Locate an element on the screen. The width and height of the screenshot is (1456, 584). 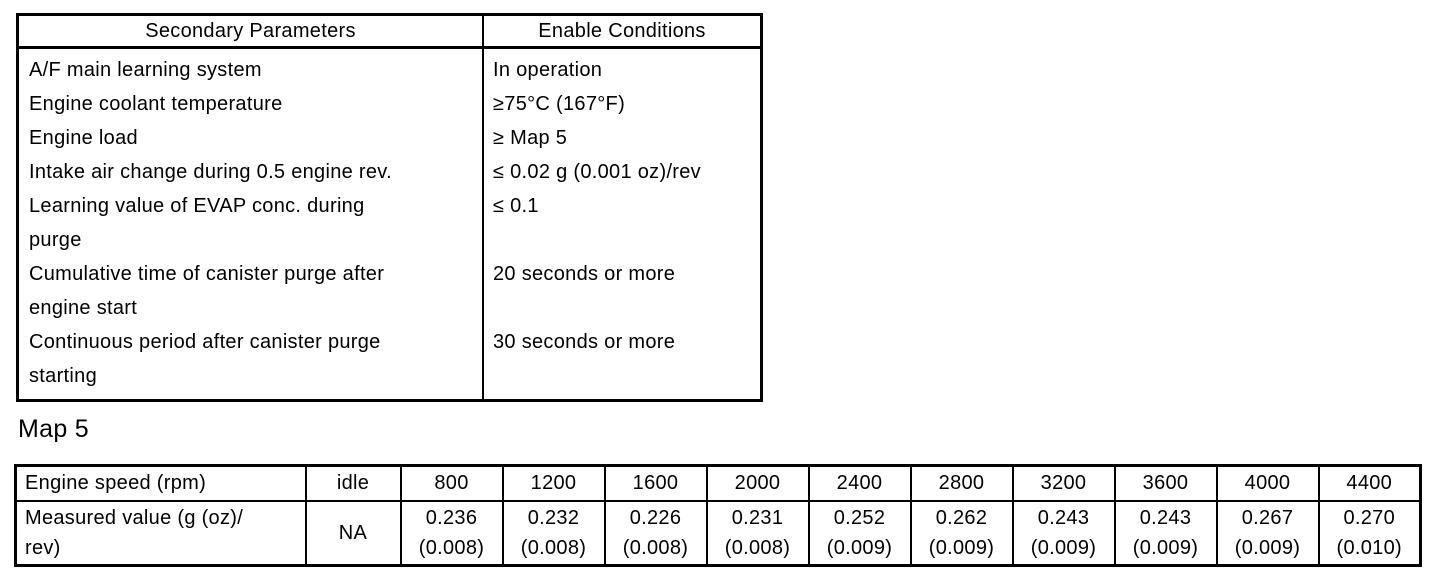
engine-speed-cell: 800 is located at coordinates (451, 483).